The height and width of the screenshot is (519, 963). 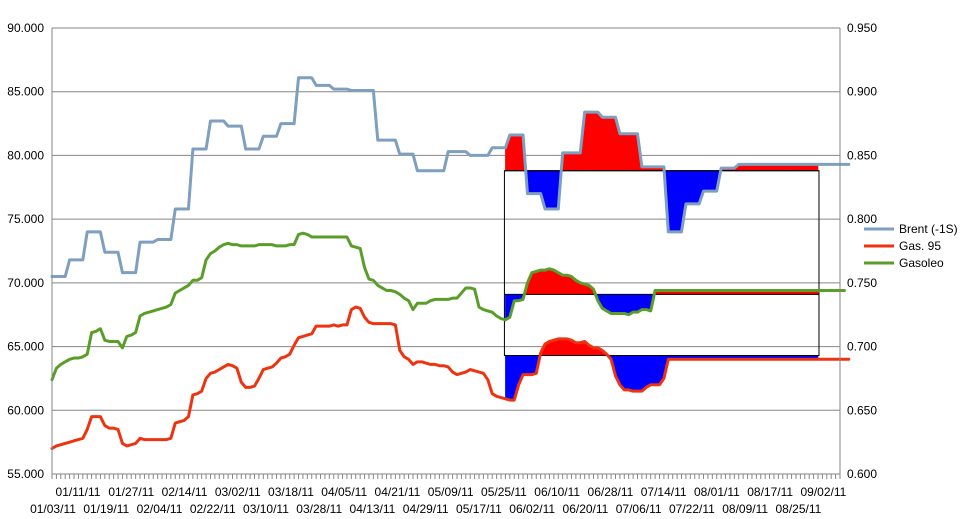 I want to click on legend: Brent (-1S) Gas. 95 Gasoleo, so click(x=911, y=246).